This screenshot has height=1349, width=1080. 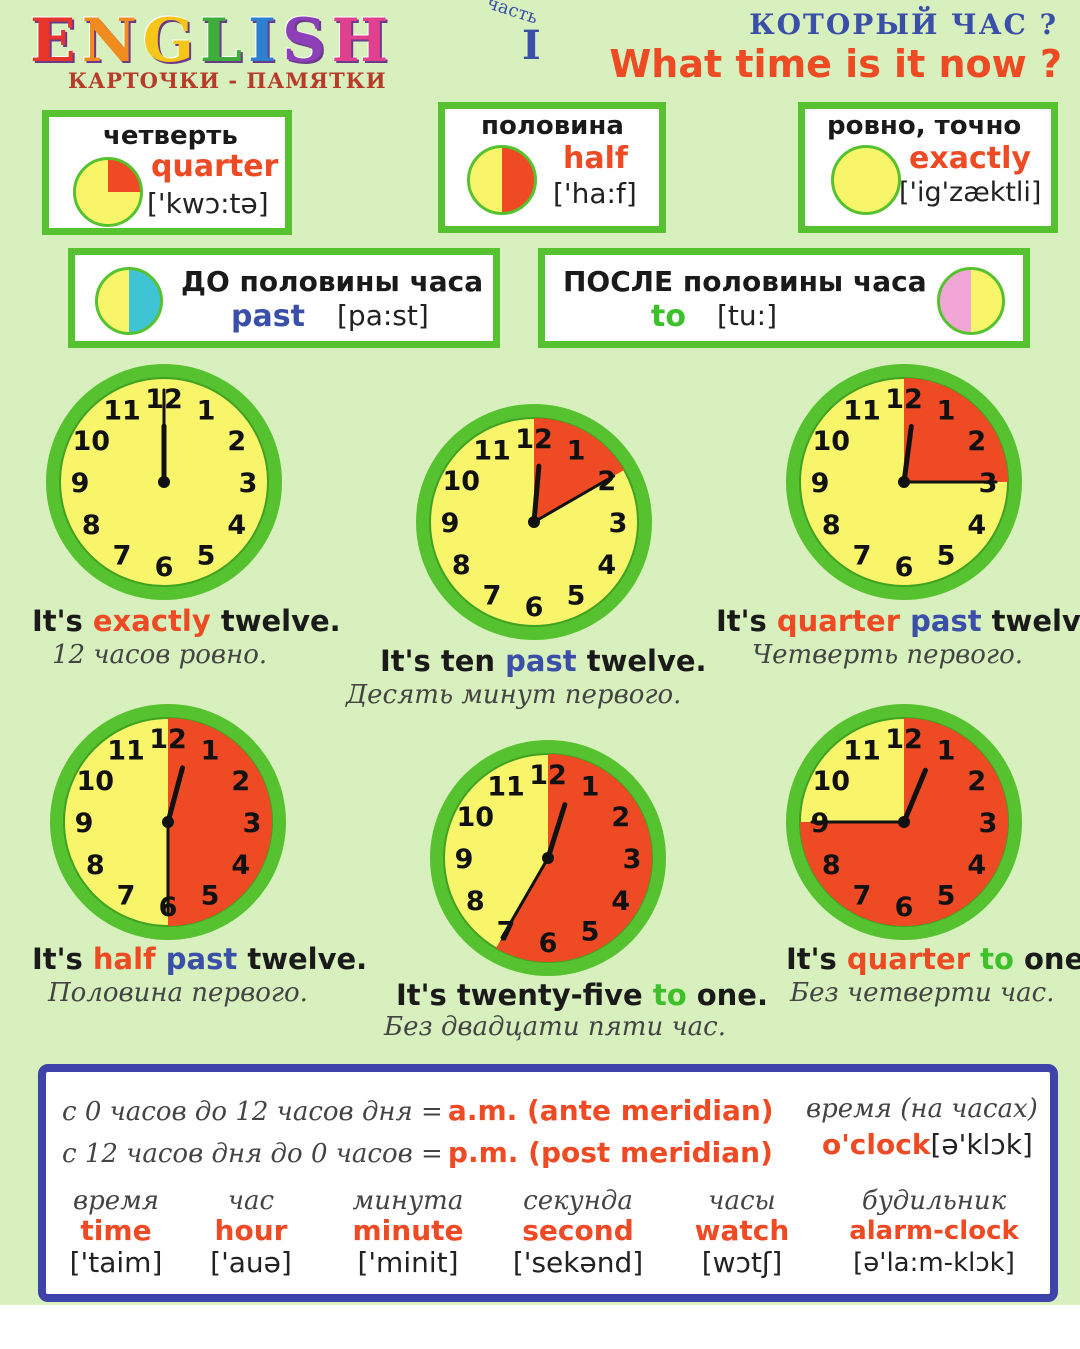 I want to click on vocab-ipa: ['taim], so click(x=116, y=1262).